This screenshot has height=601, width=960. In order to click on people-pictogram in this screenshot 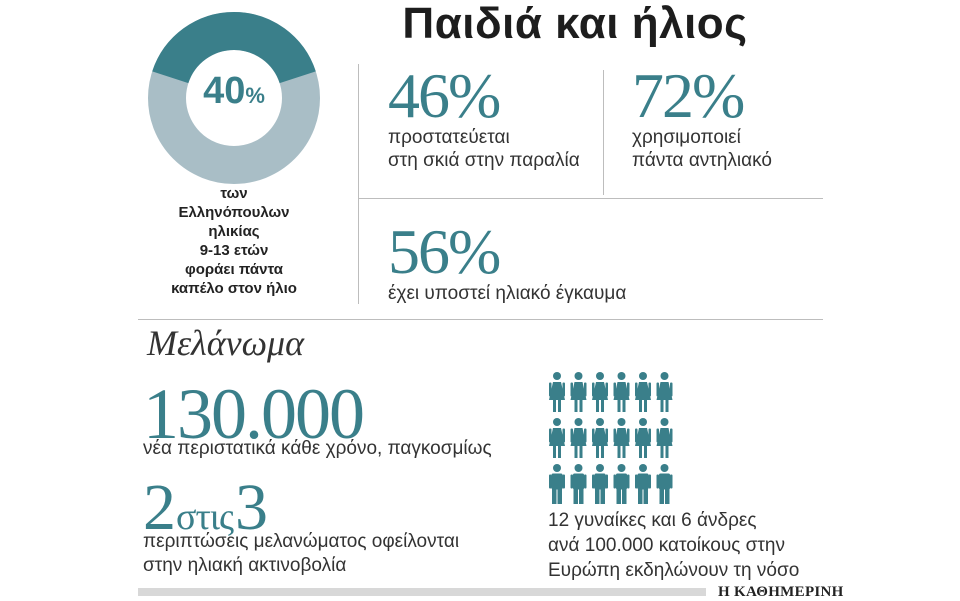, I will do `click(611, 438)`.